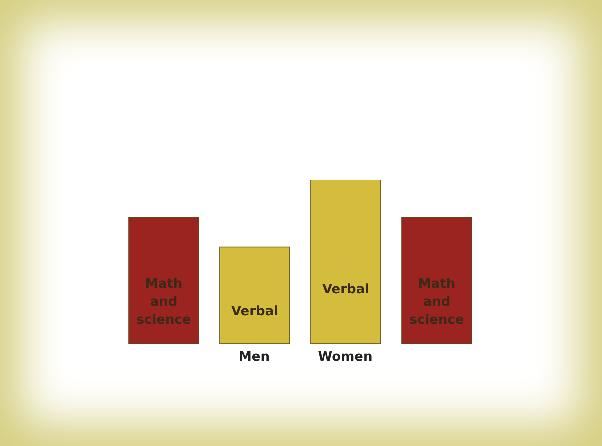 The image size is (602, 446). Describe the element at coordinates (345, 358) in the screenshot. I see `x-tick-label: Women` at that location.